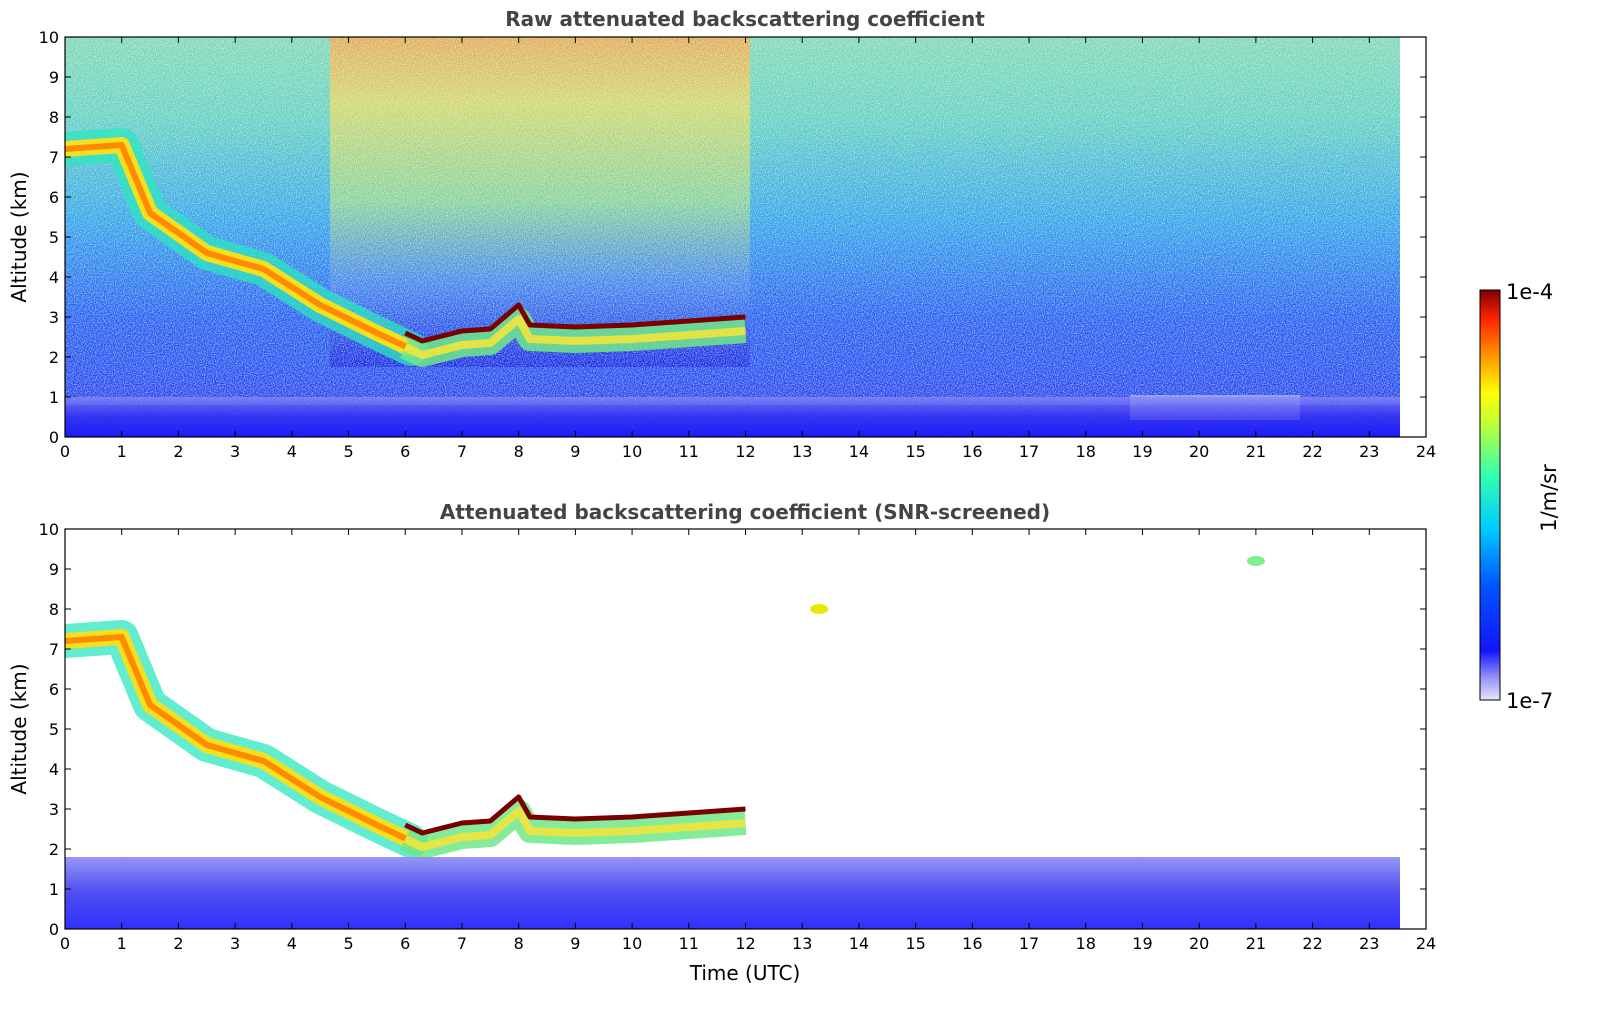  Describe the element at coordinates (1549, 498) in the screenshot. I see `colorbar-unit-label: 1/m/sr` at that location.